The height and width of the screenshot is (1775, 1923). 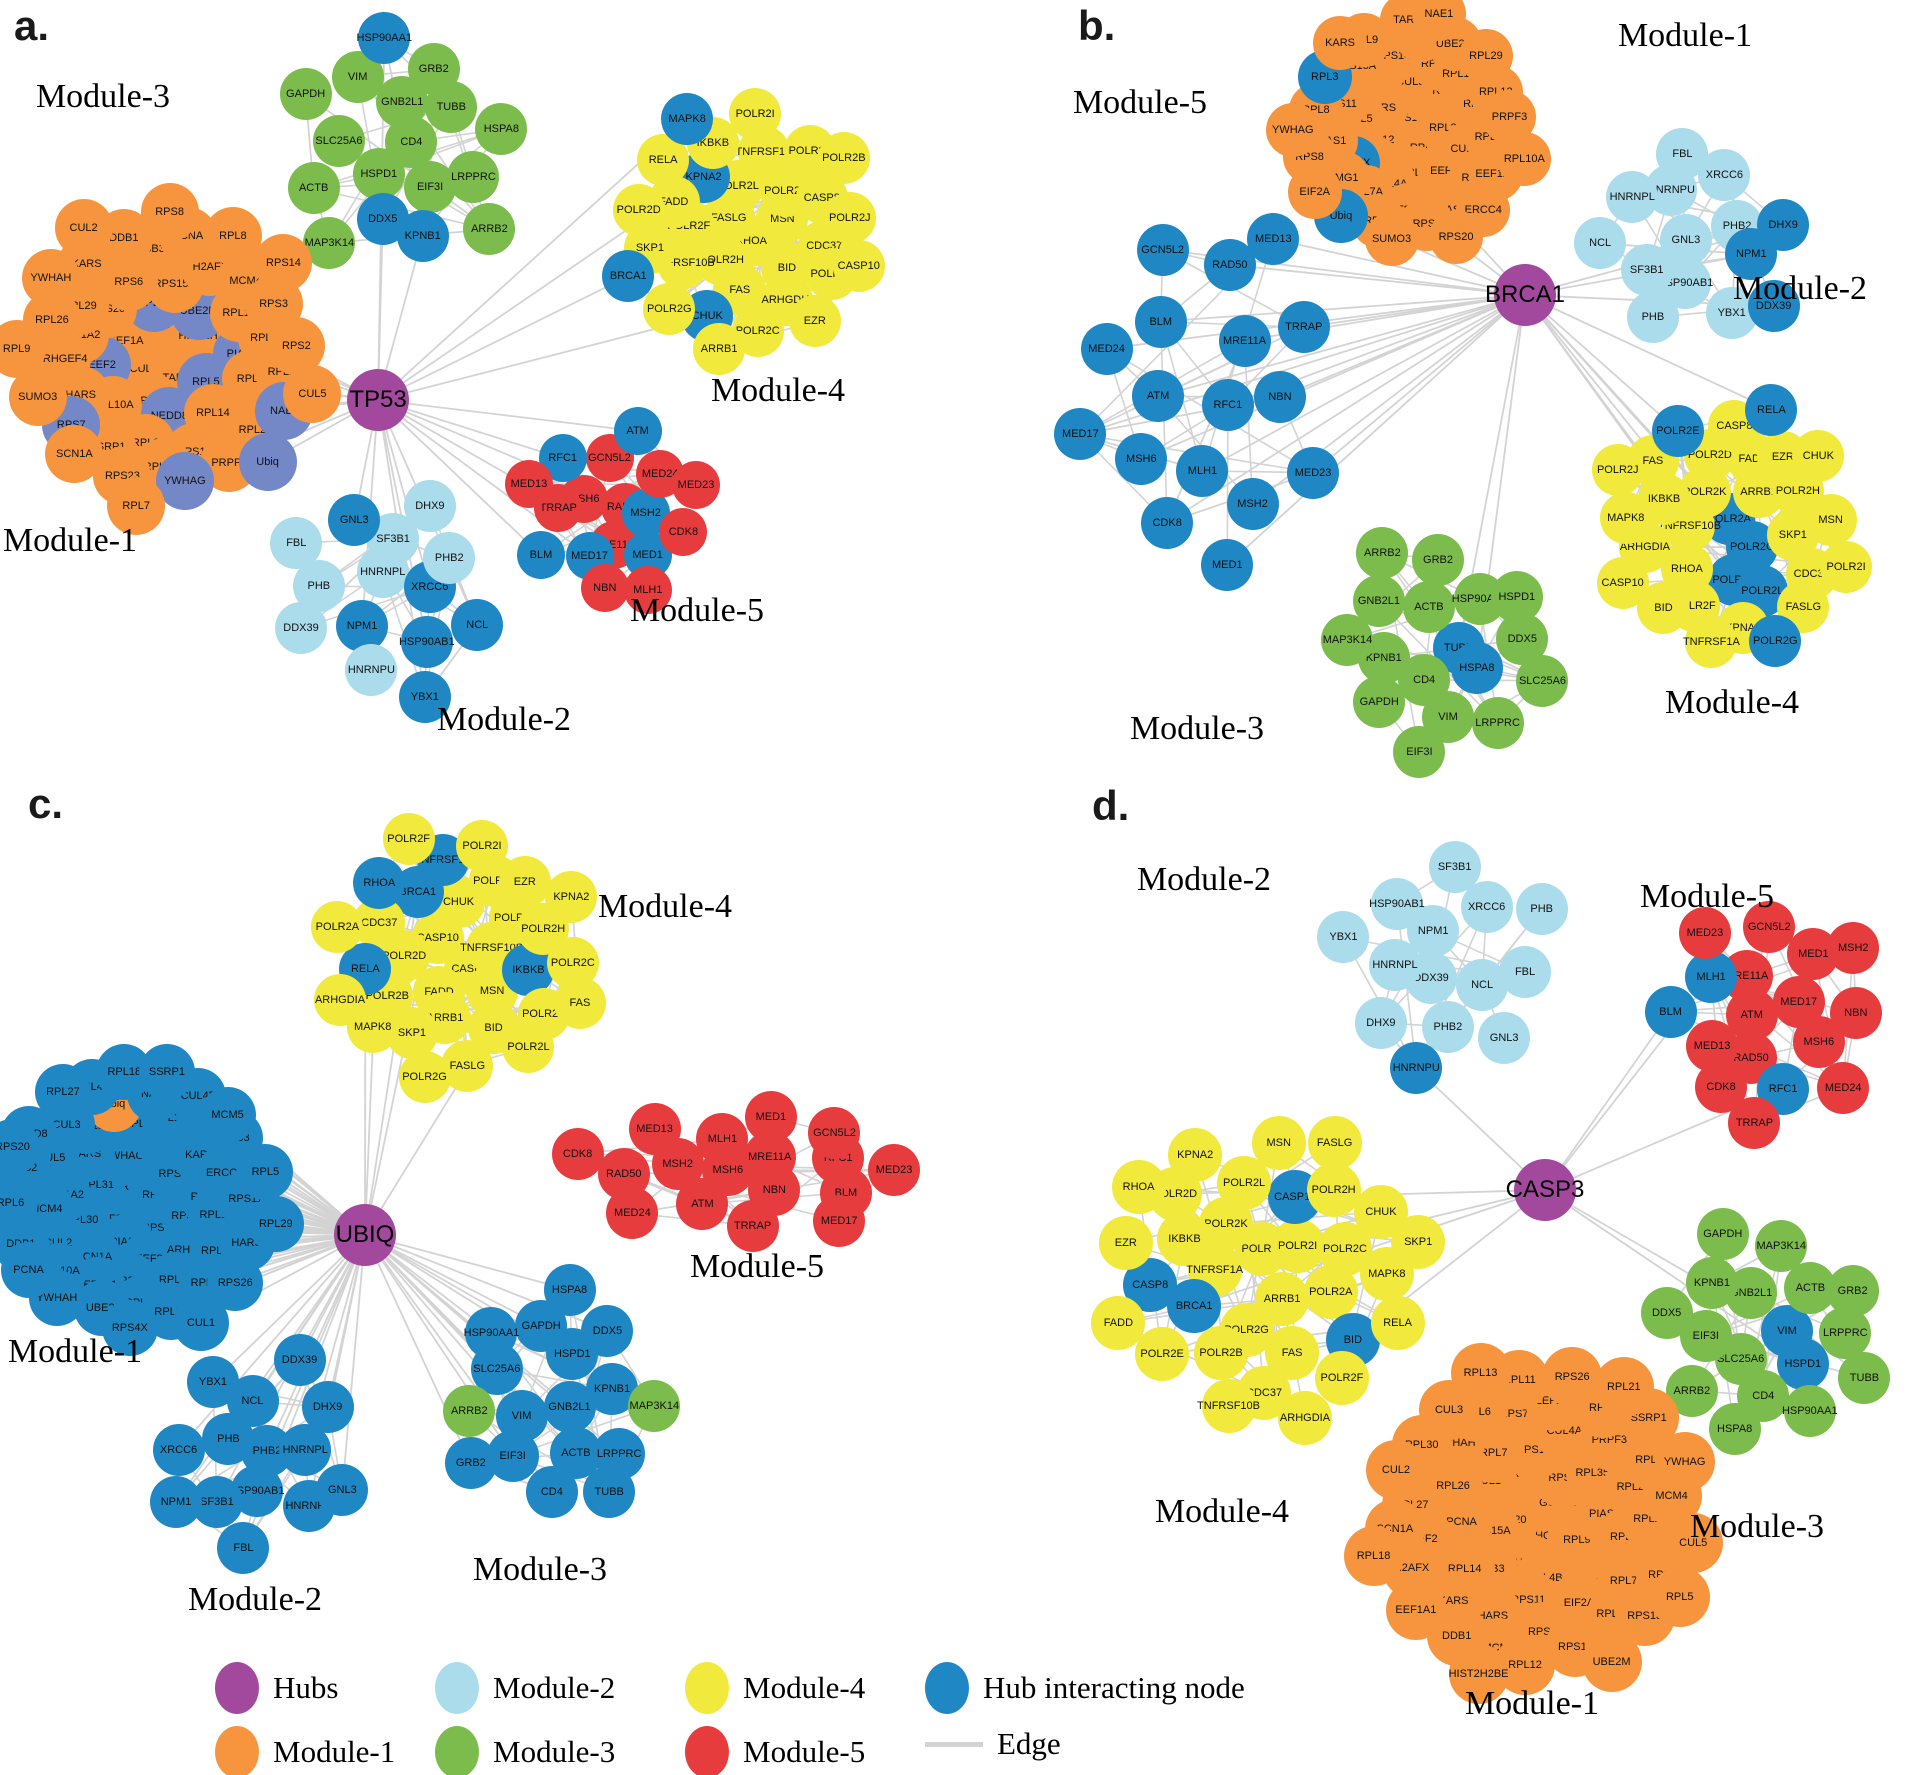 What do you see at coordinates (1244, 340) in the screenshot?
I see `node-mre11a: MRE11A` at bounding box center [1244, 340].